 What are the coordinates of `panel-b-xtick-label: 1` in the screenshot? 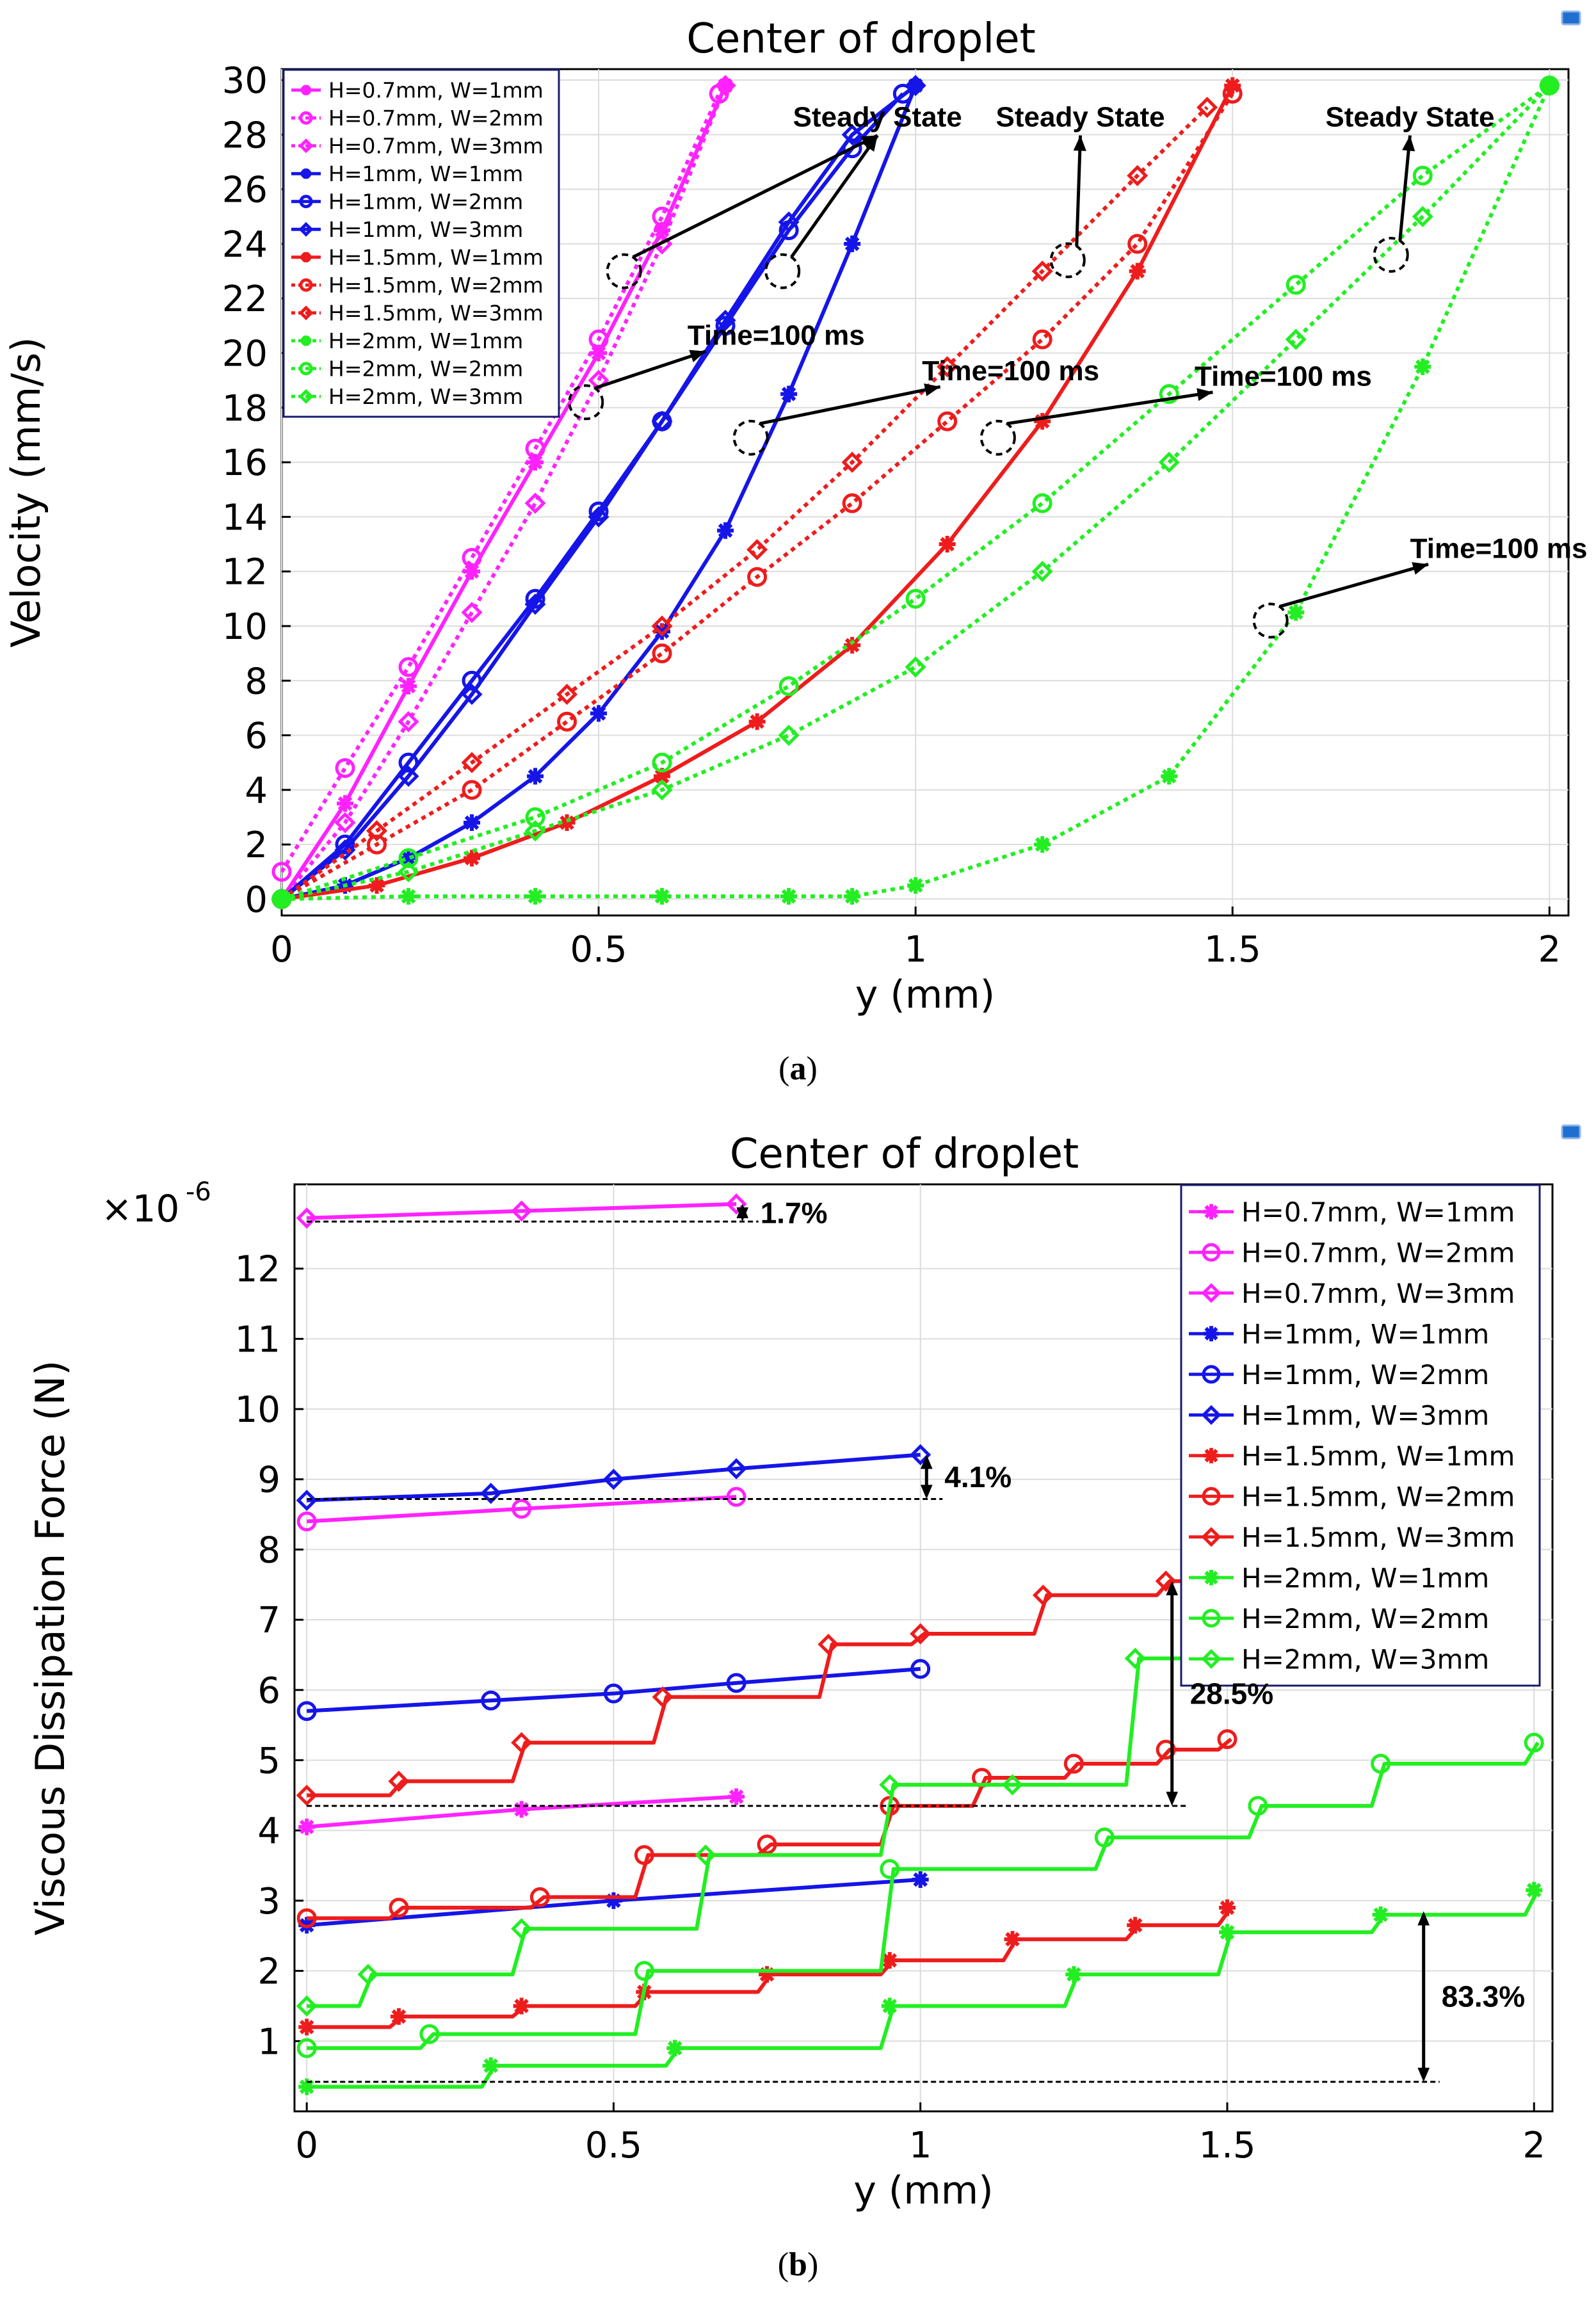 It's located at (920, 2145).